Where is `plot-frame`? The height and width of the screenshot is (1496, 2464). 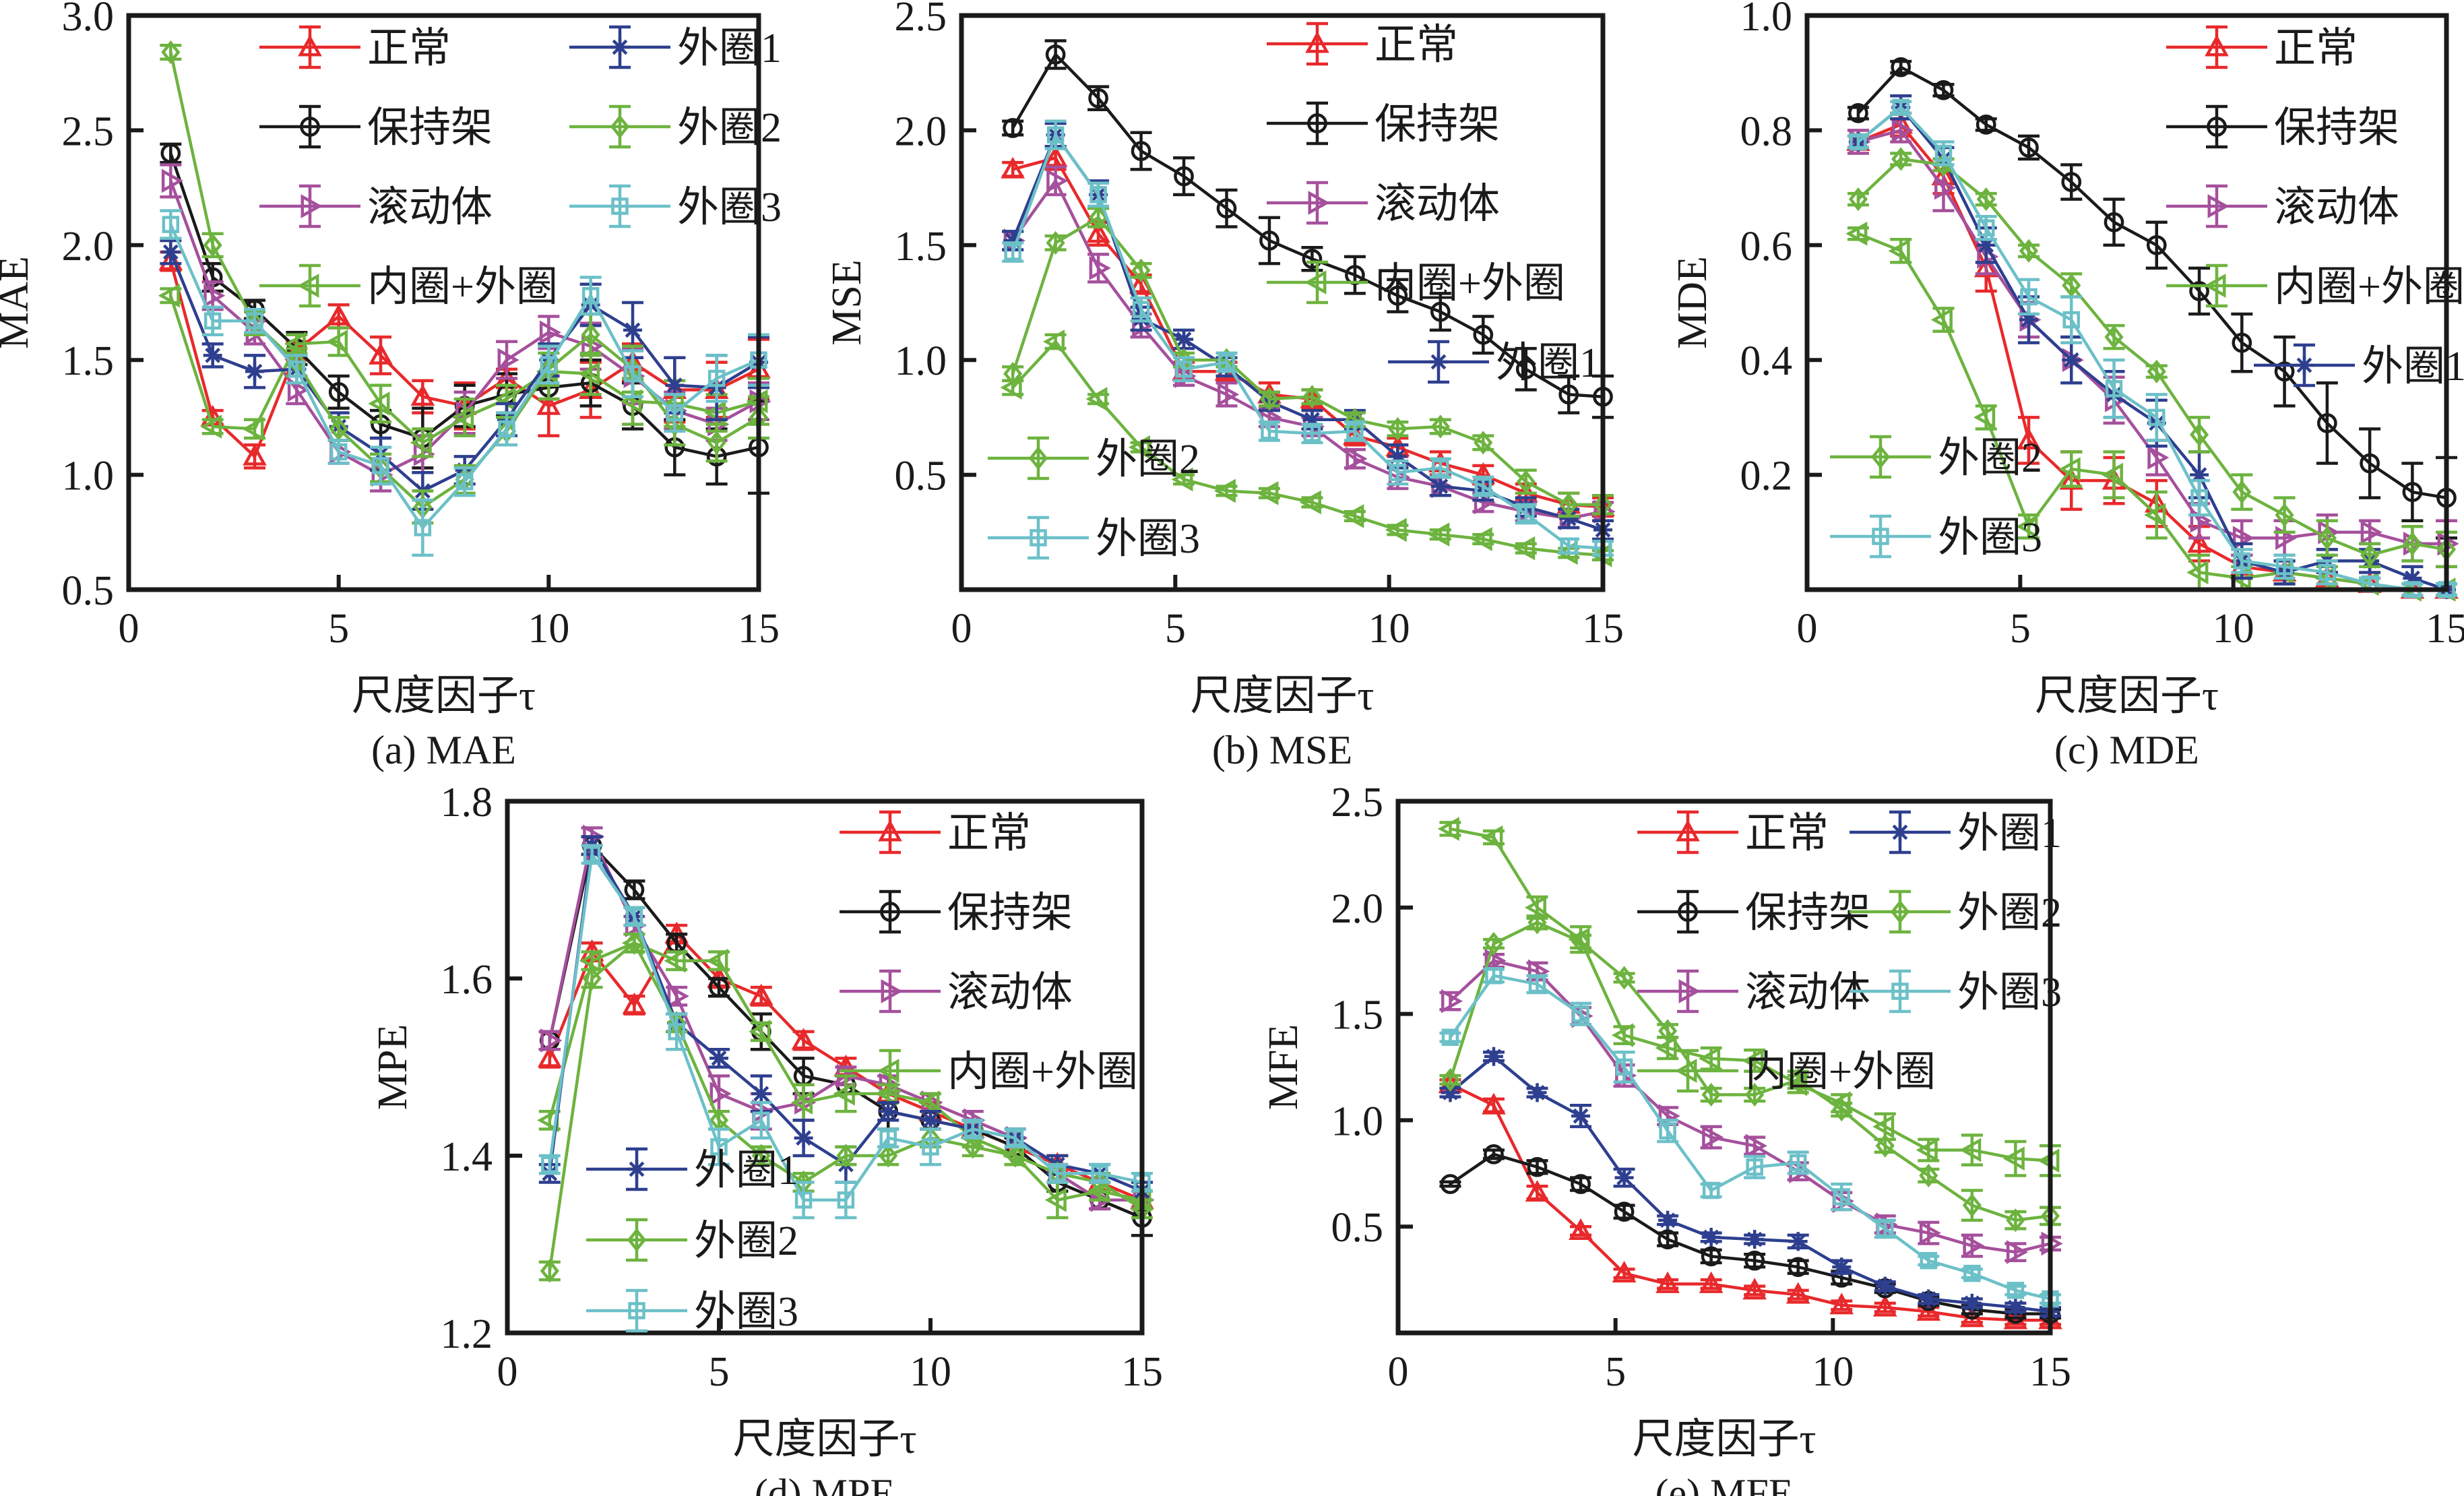 plot-frame is located at coordinates (2126, 302).